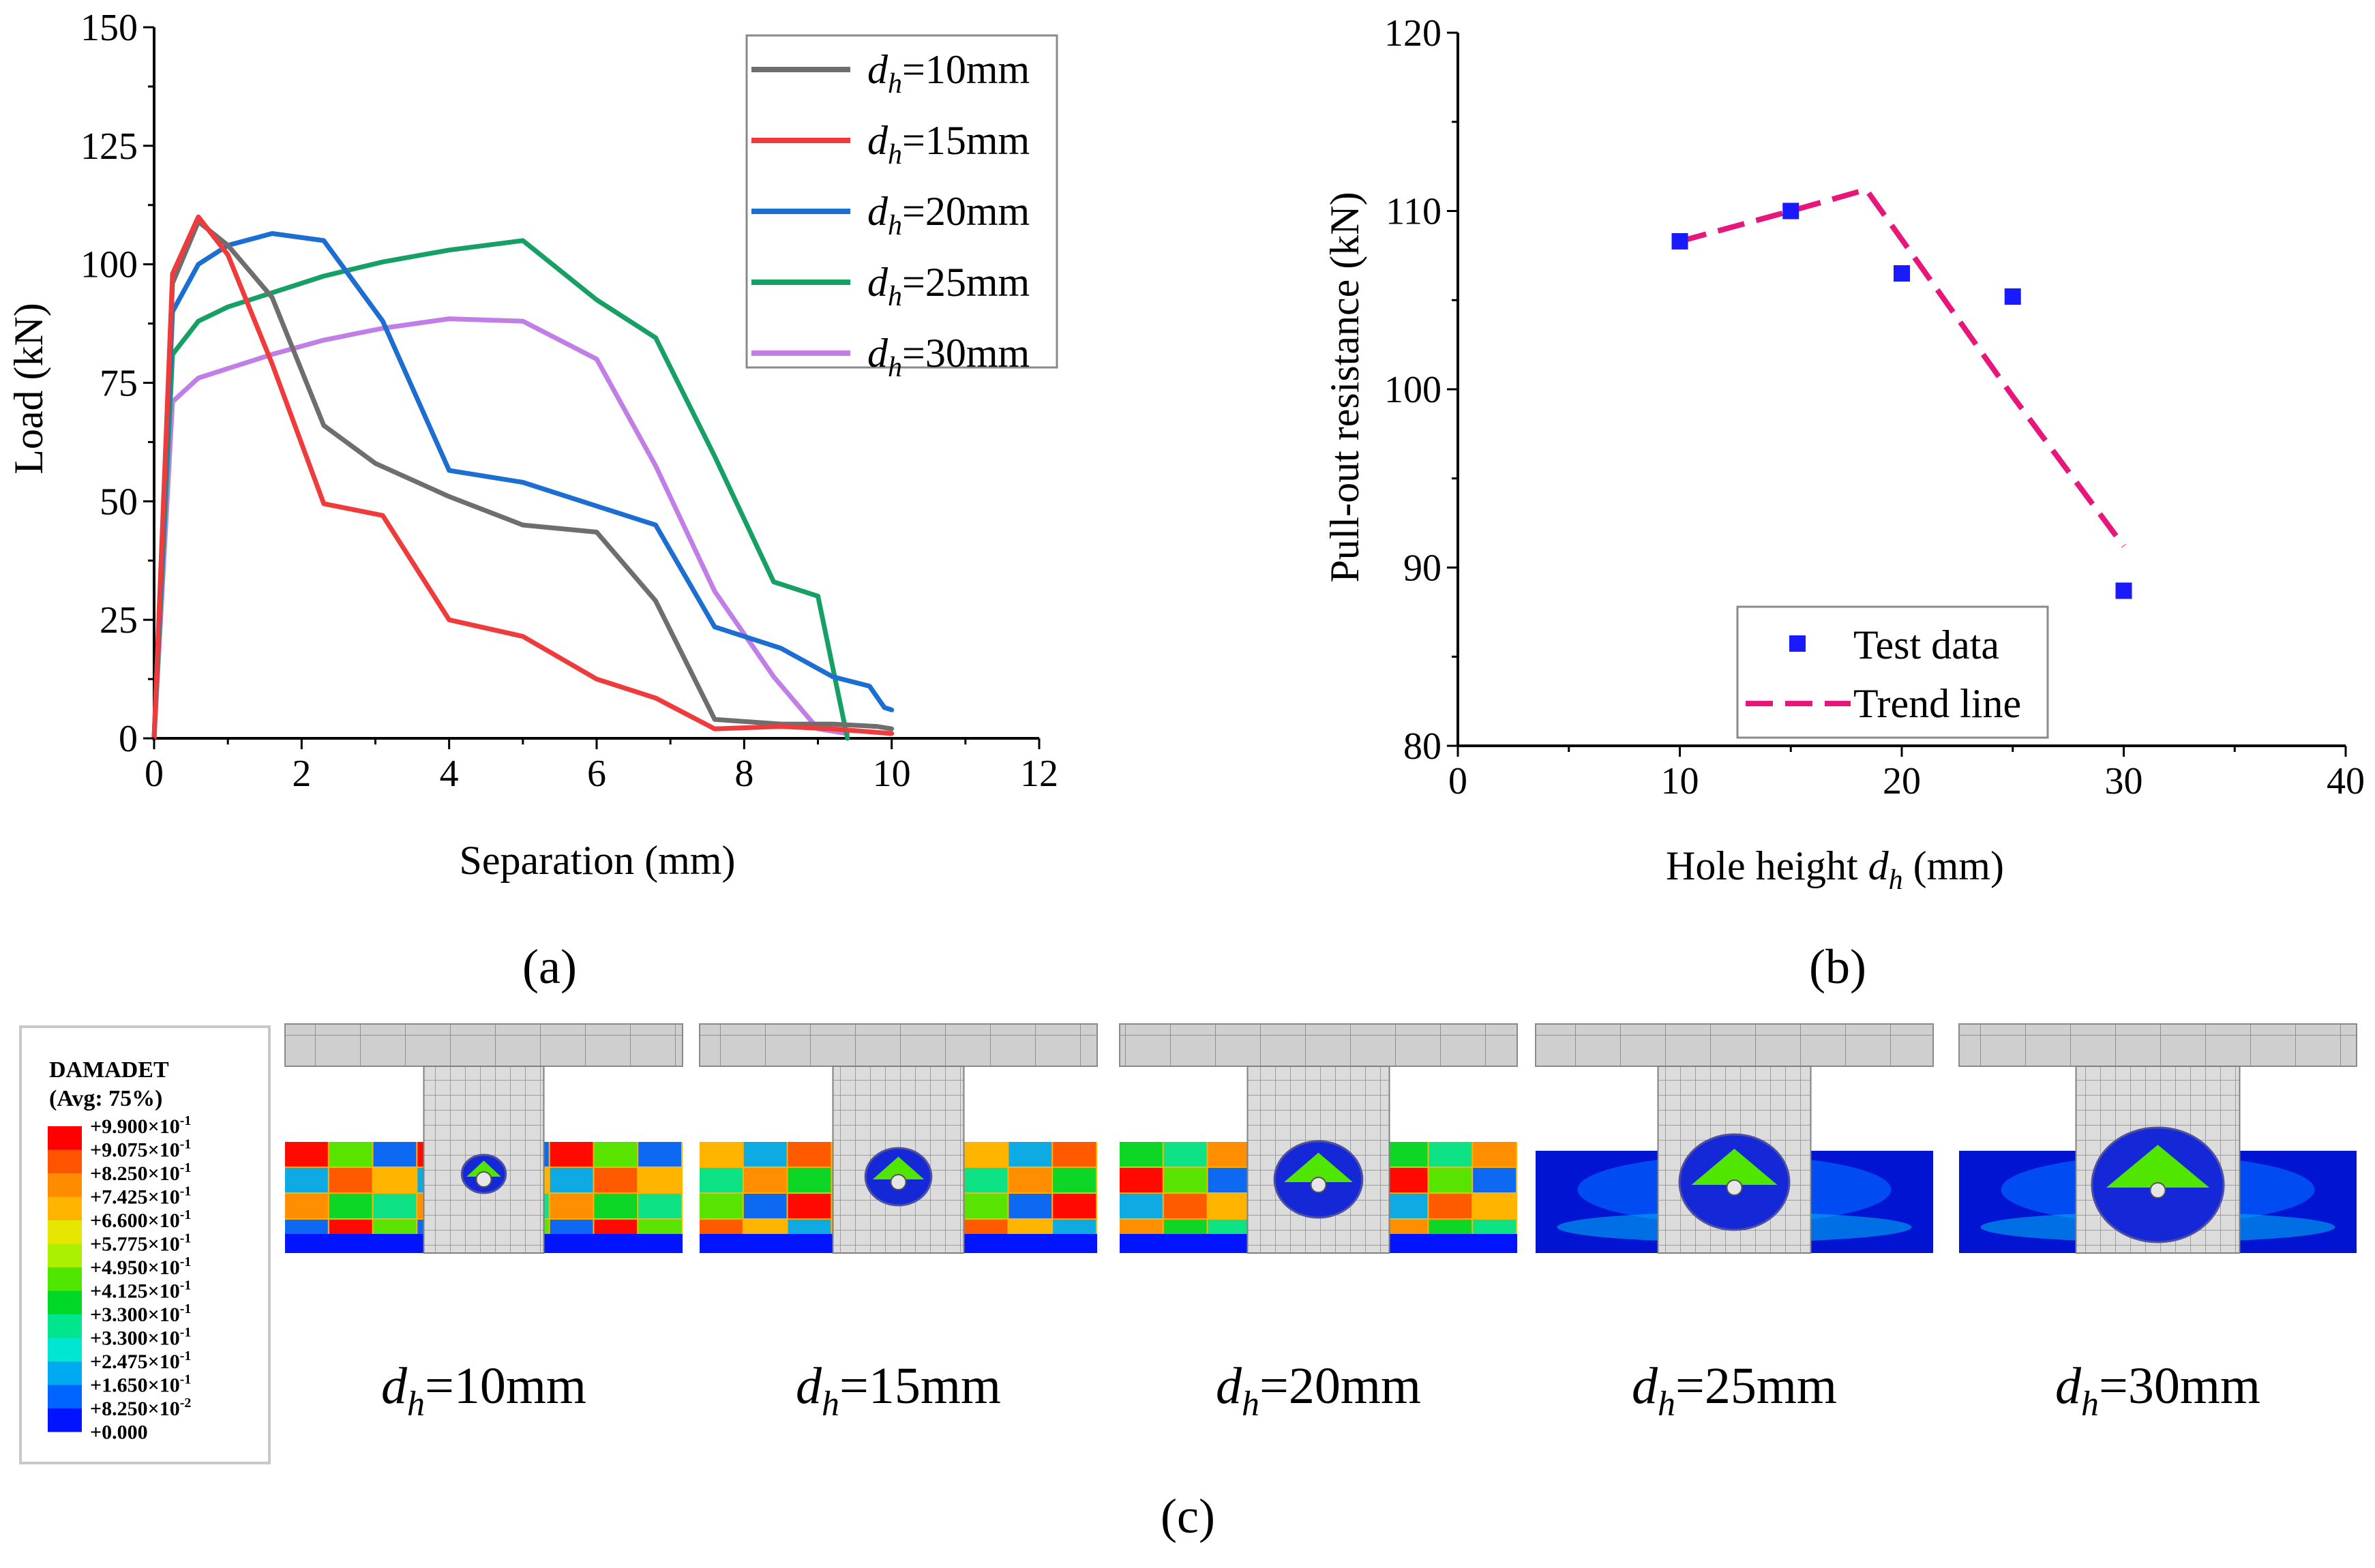 This screenshot has width=2375, height=1568. I want to click on y-tick-label: 100, so click(109, 265).